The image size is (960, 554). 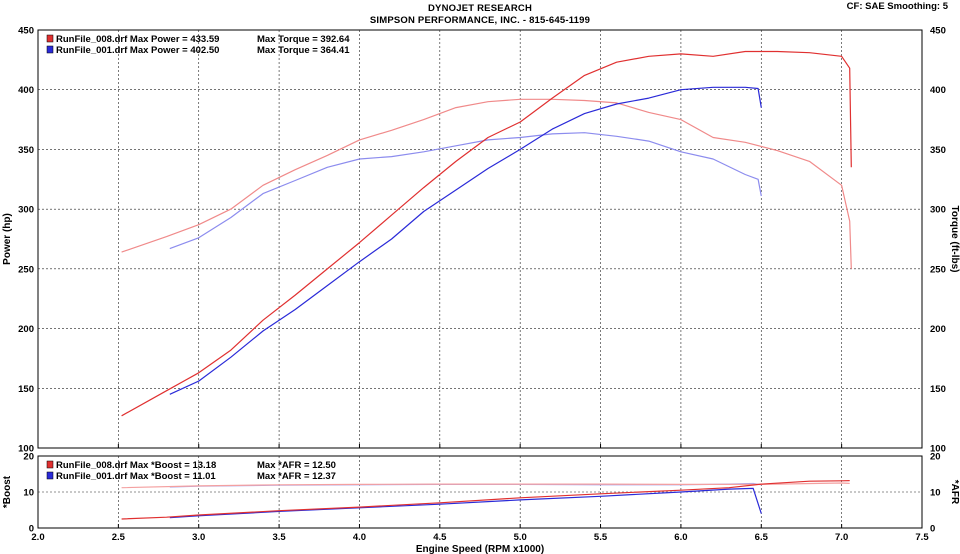 I want to click on x-tick-label: 6.5, so click(x=762, y=537).